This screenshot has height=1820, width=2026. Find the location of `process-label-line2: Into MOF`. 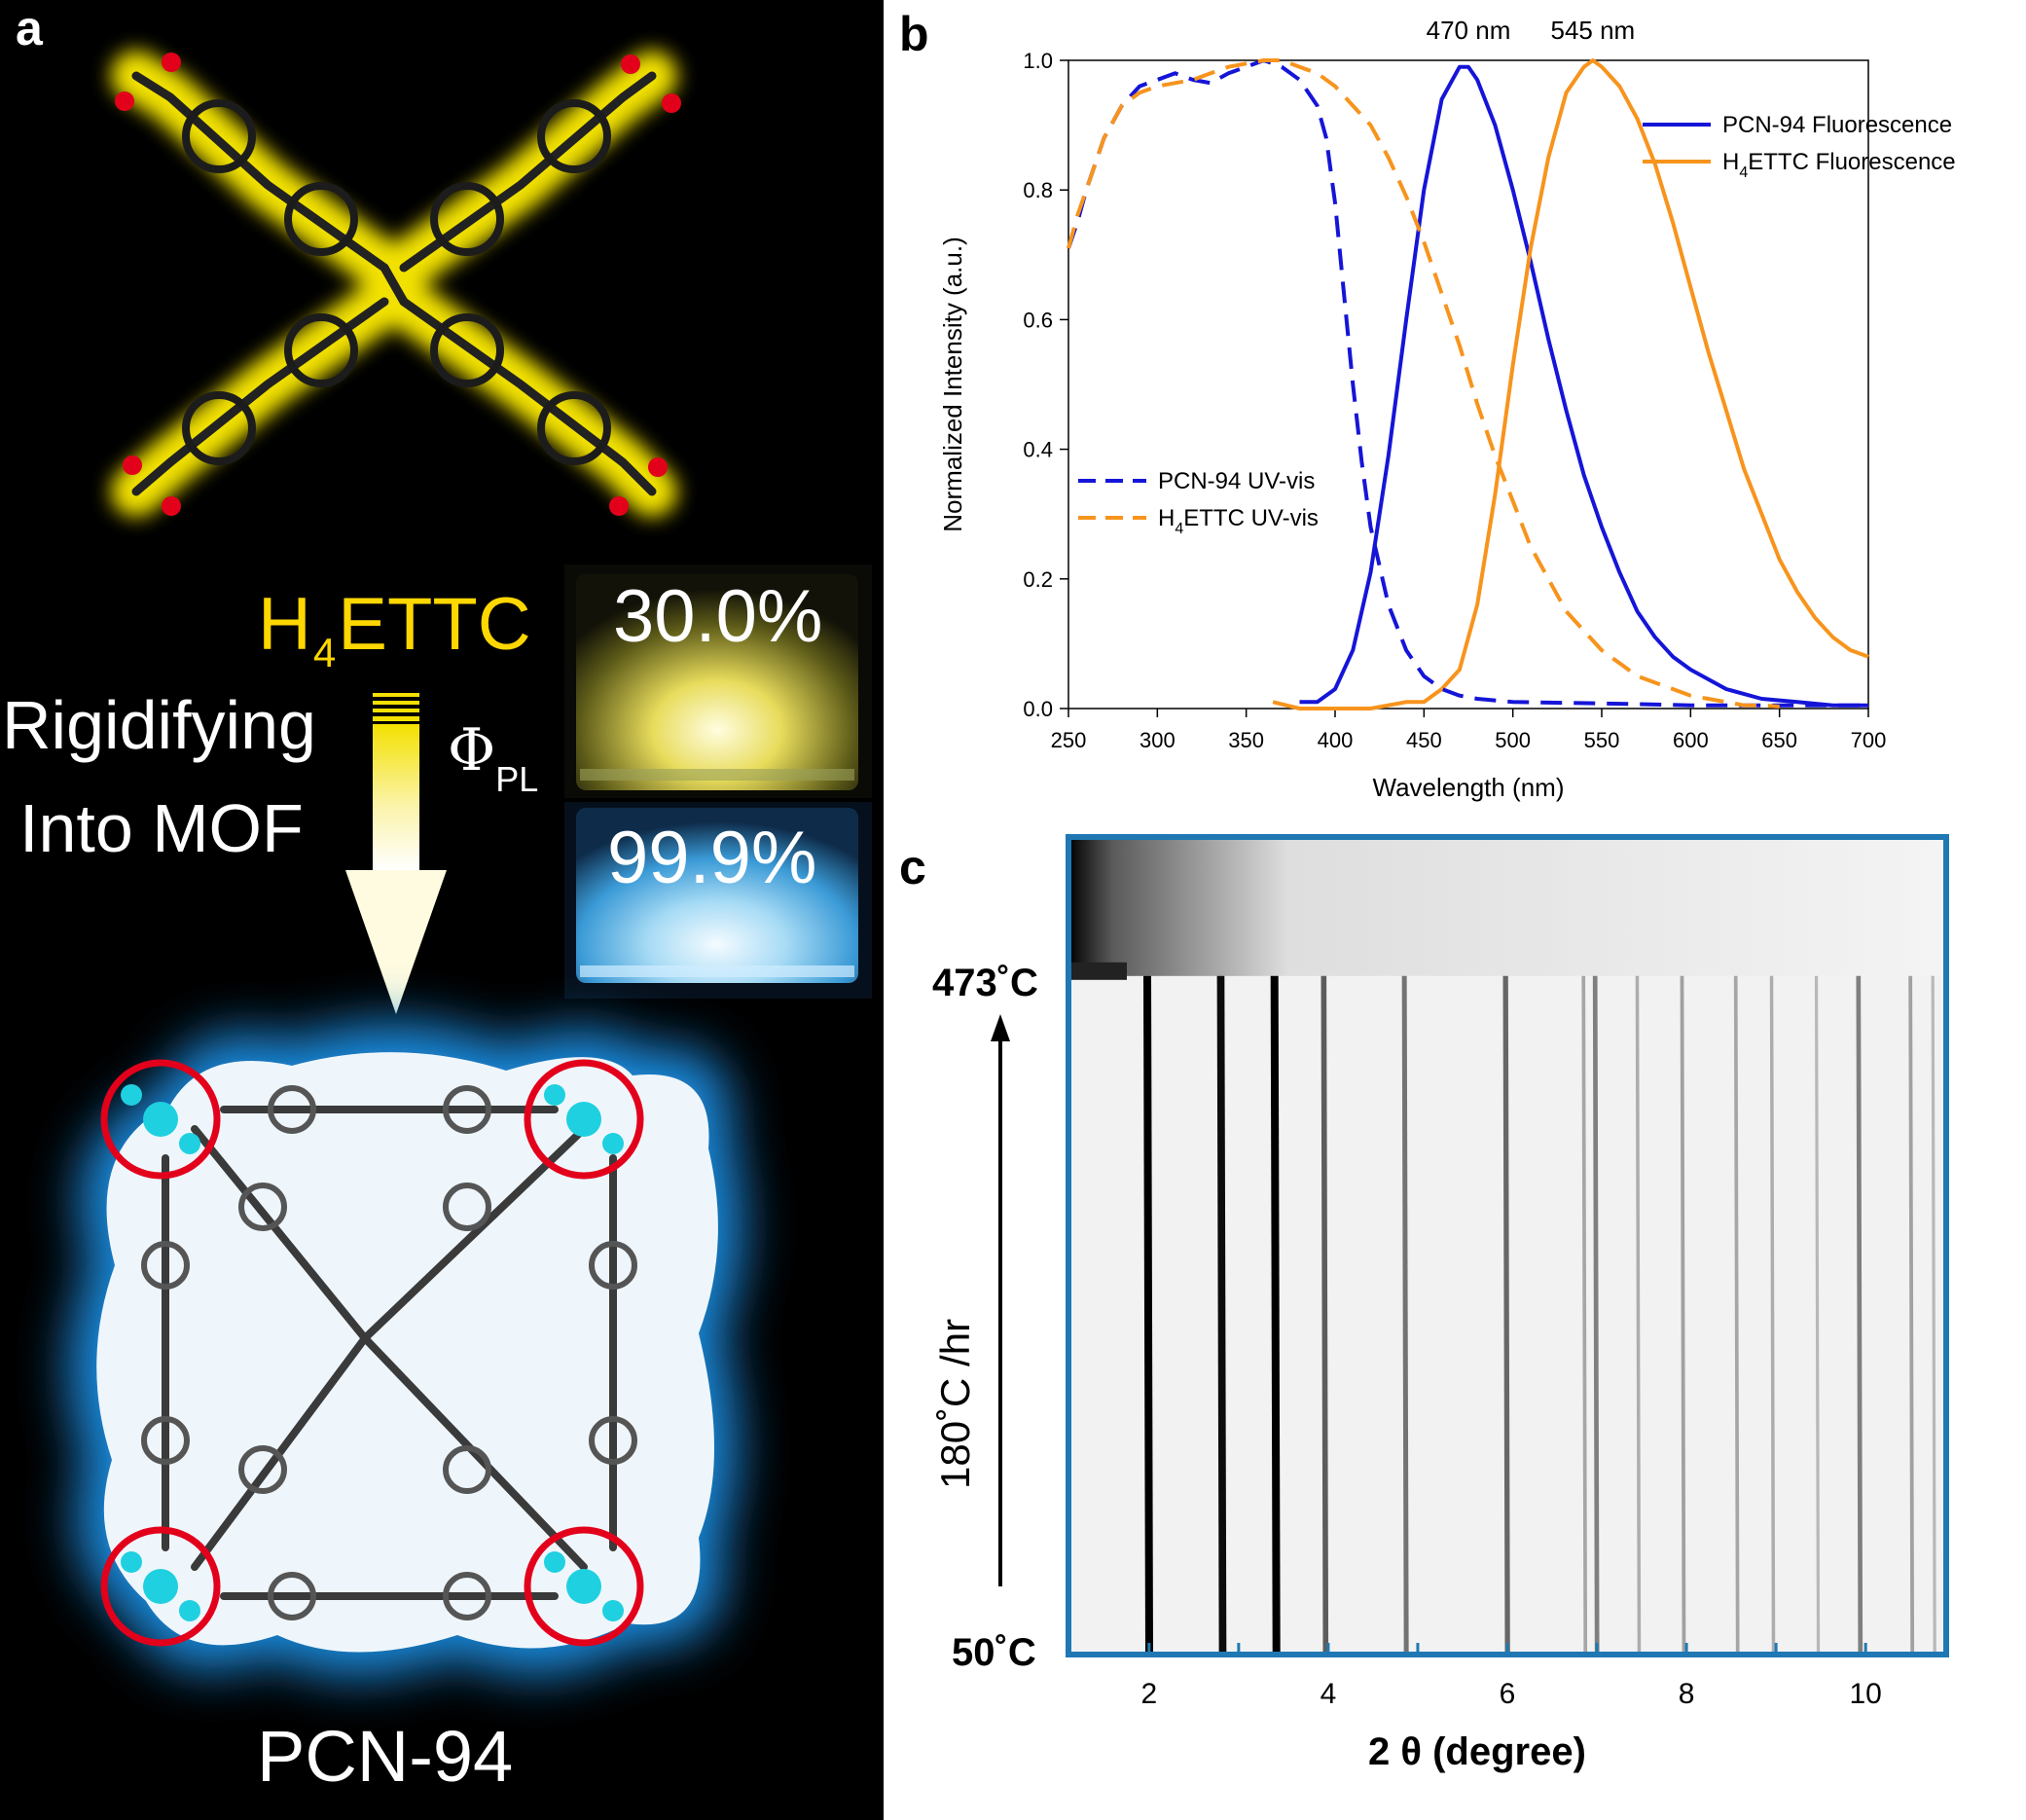

process-label-line2: Into MOF is located at coordinates (161, 828).